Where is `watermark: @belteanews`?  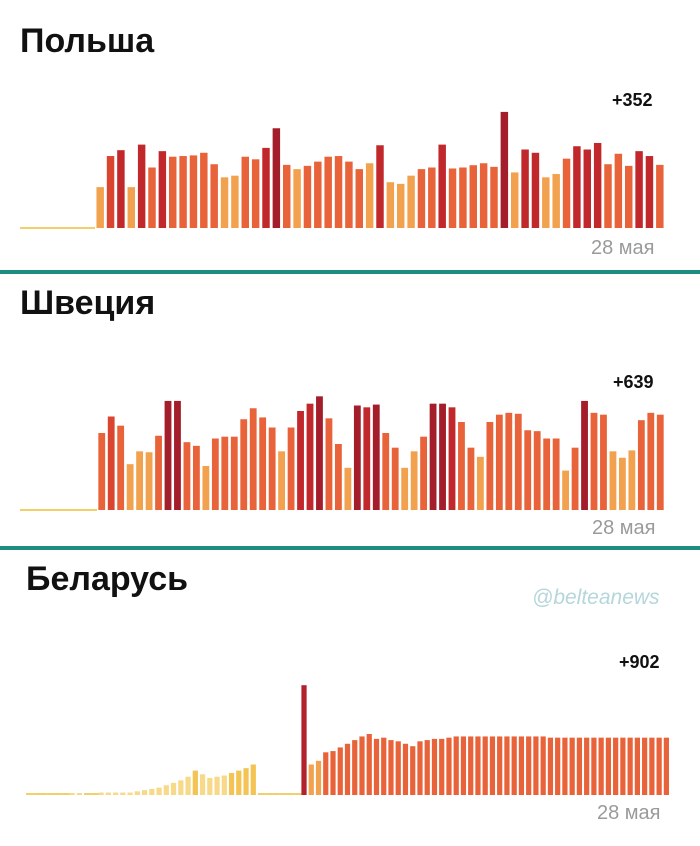 watermark: @belteanews is located at coordinates (596, 597).